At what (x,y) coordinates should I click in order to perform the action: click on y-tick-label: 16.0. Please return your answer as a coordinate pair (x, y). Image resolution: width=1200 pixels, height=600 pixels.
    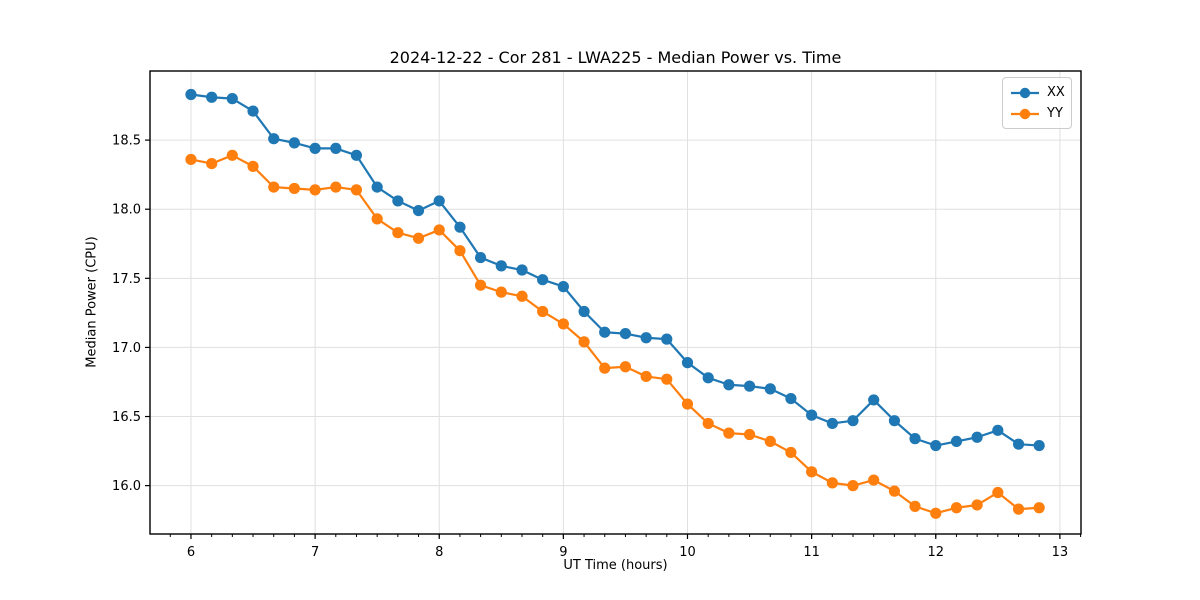
    Looking at the image, I should click on (126, 486).